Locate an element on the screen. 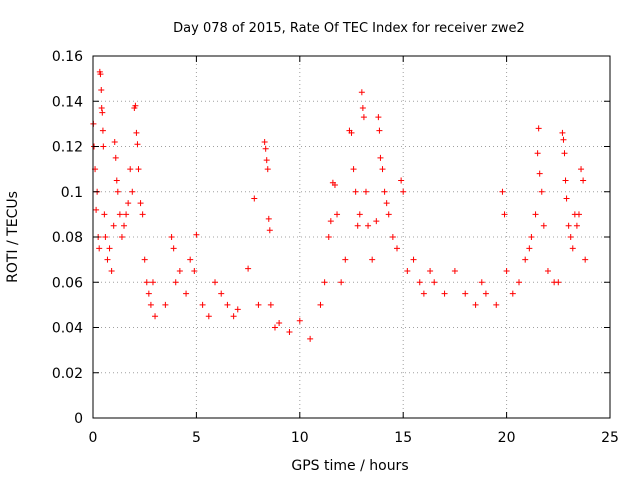 This screenshot has height=480, width=640. x-tick-label: 5 is located at coordinates (196, 438).